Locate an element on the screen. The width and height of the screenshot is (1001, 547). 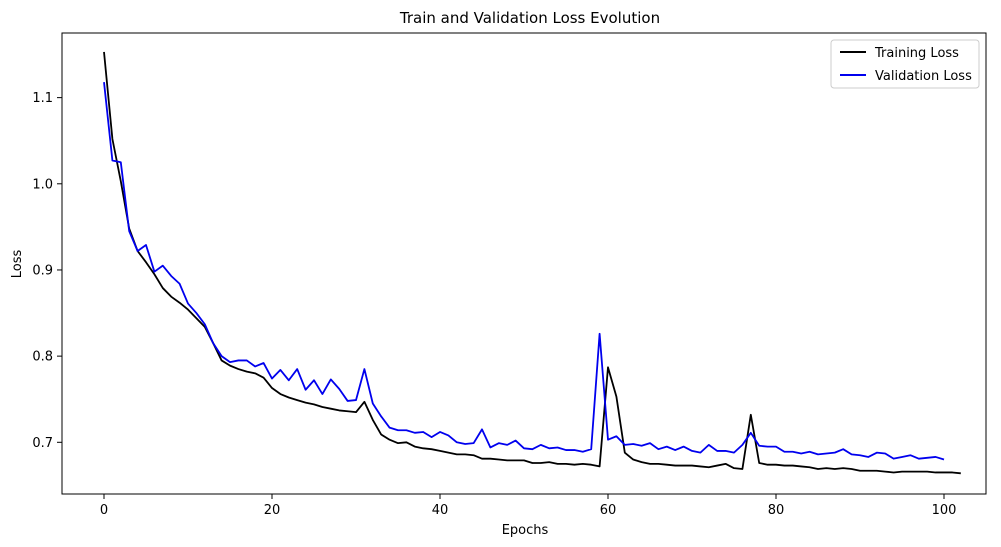
x-tick-label: 60 is located at coordinates (608, 510).